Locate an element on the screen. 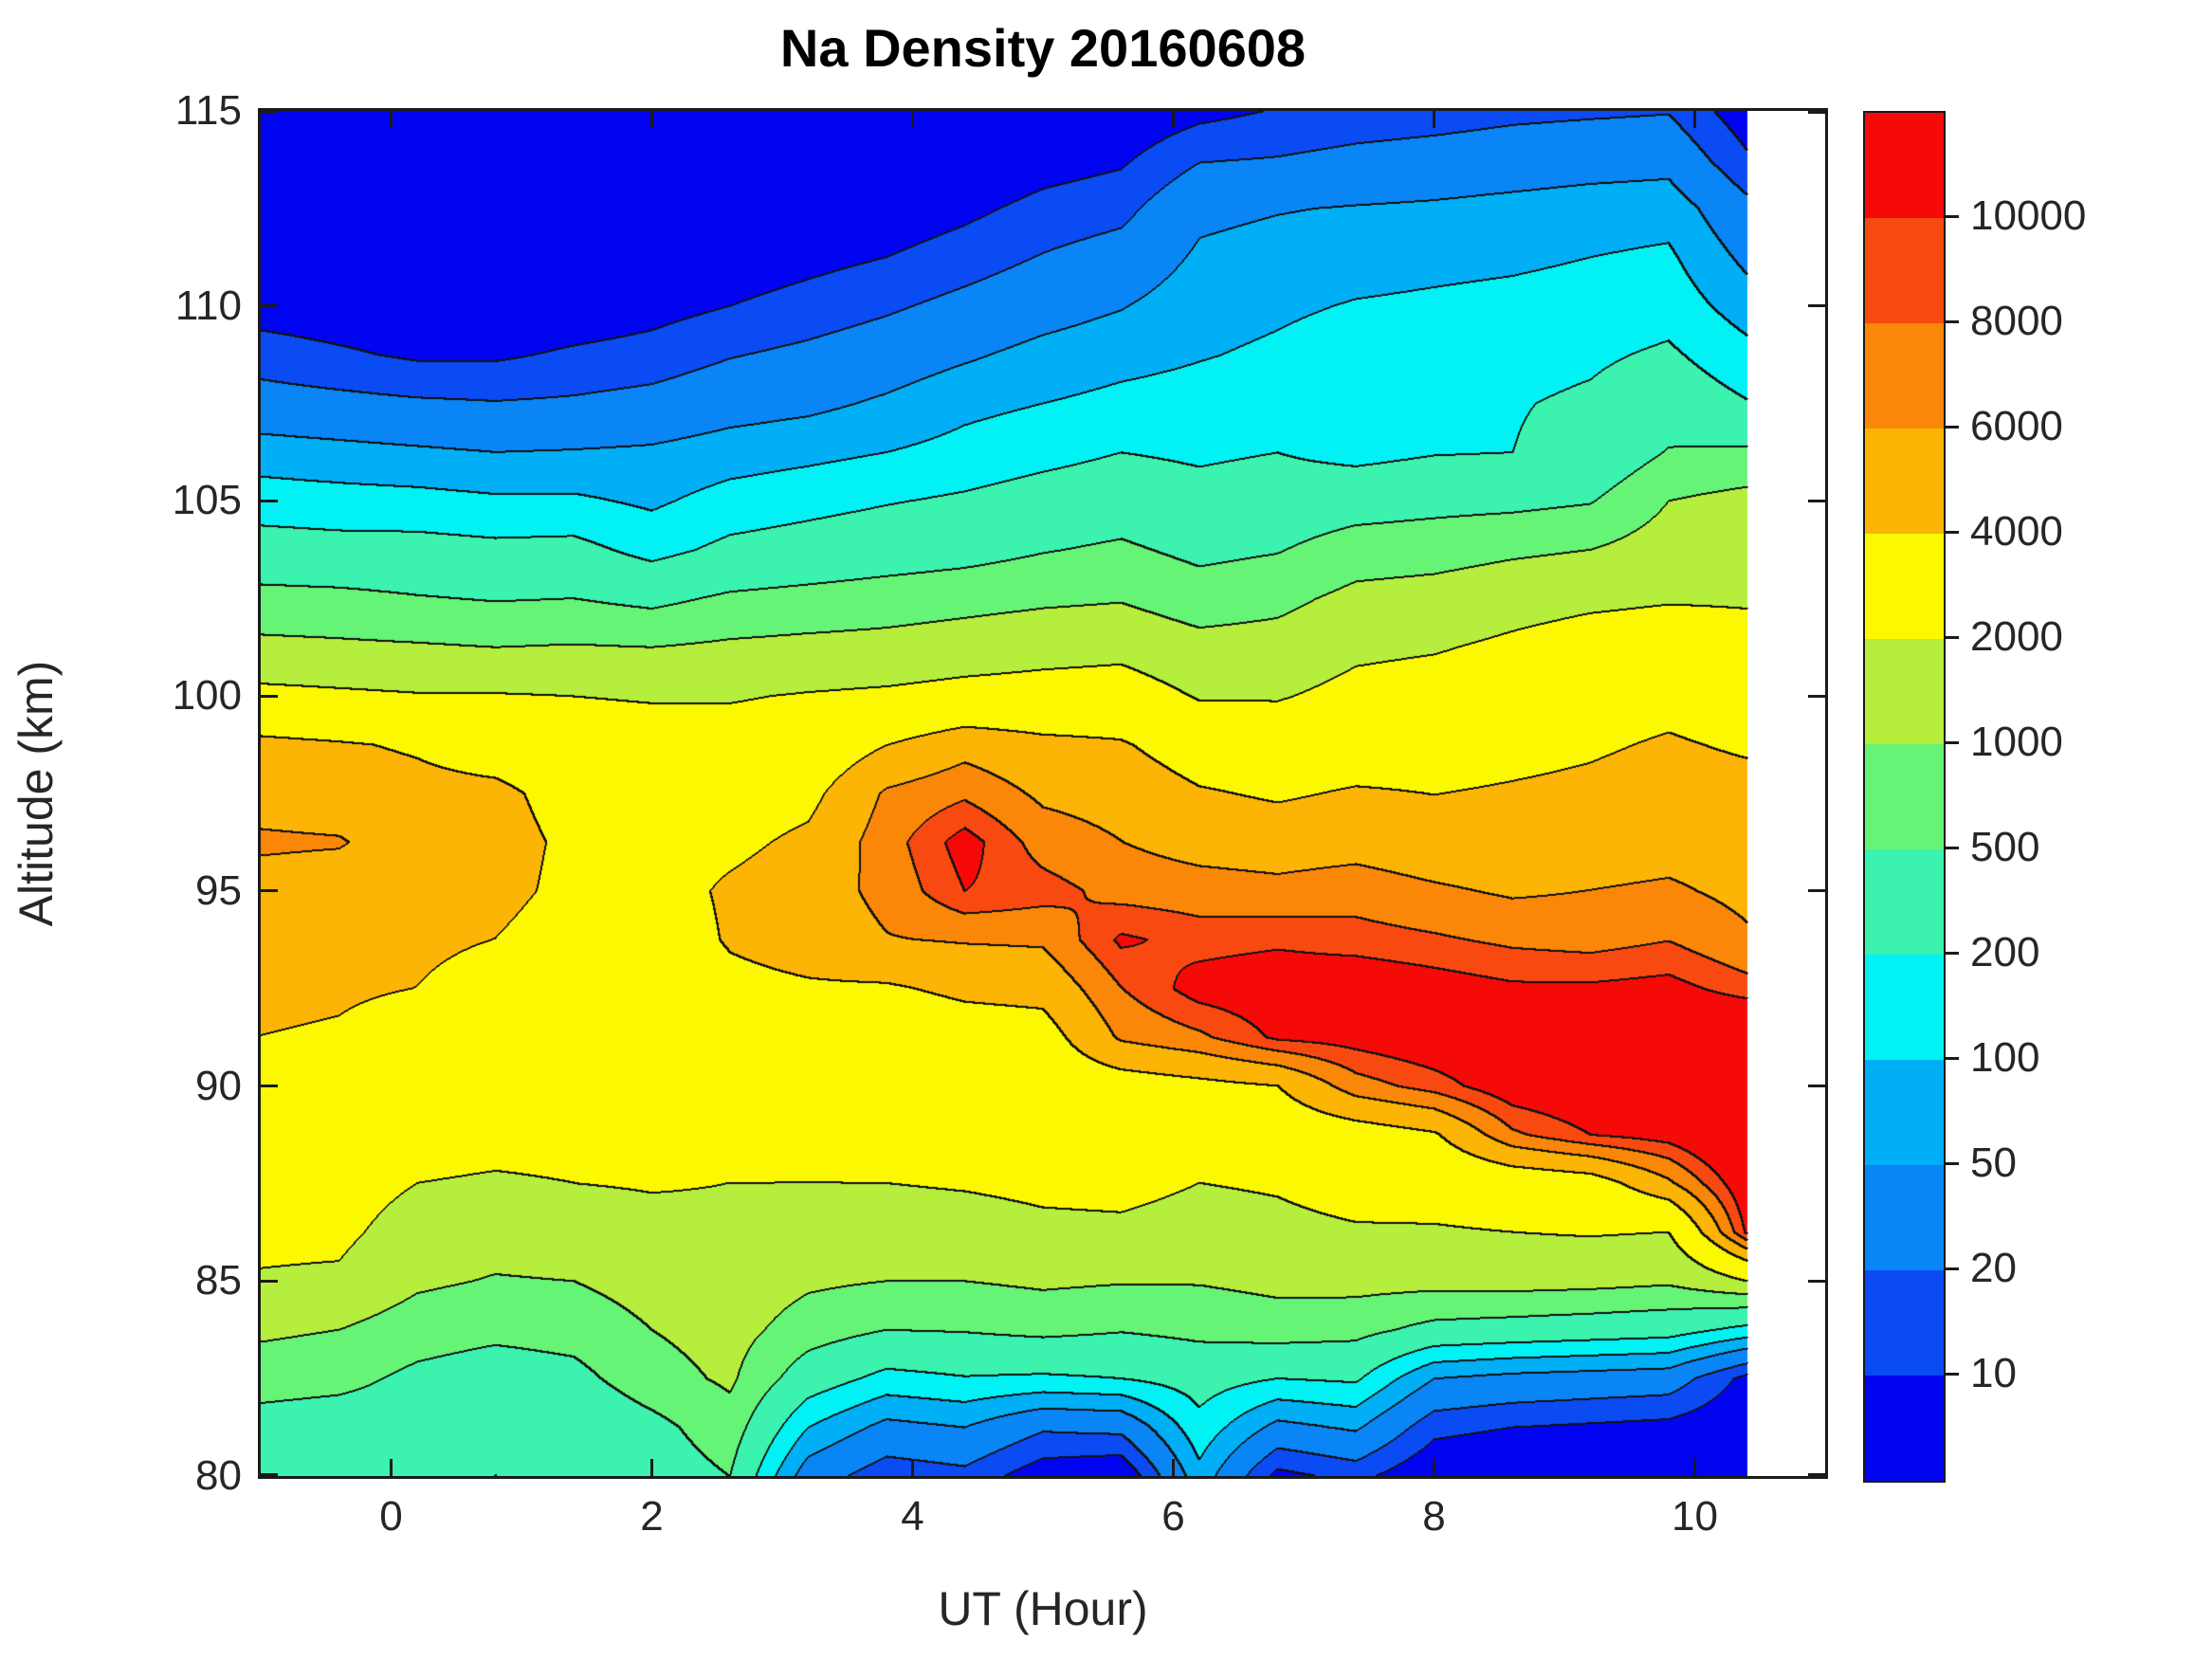 The image size is (2212, 1659). y-axis-label: Altitude (km) is located at coordinates (36, 793).